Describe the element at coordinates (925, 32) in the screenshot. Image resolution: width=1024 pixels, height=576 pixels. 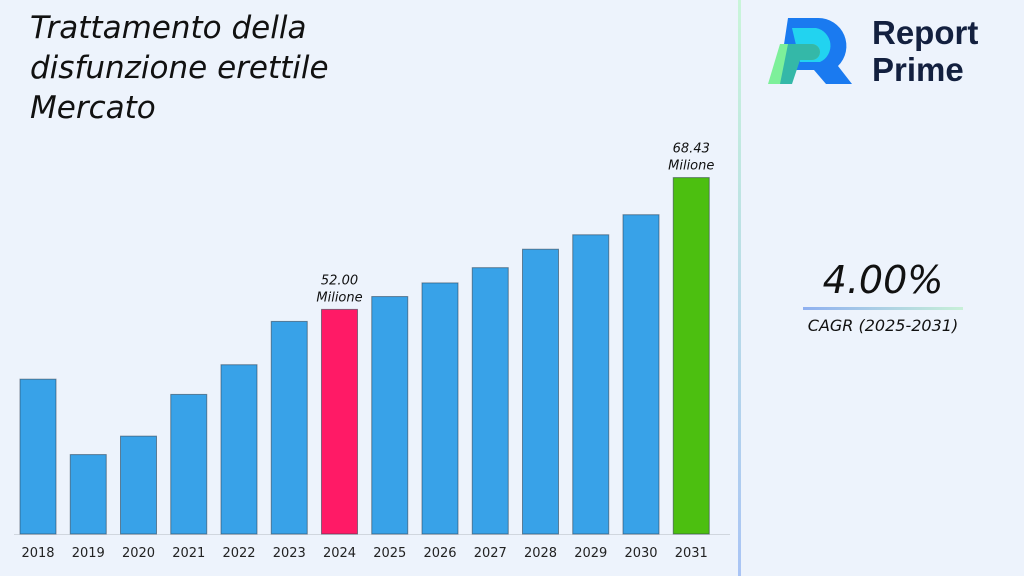
I see `brand-line1: Report` at that location.